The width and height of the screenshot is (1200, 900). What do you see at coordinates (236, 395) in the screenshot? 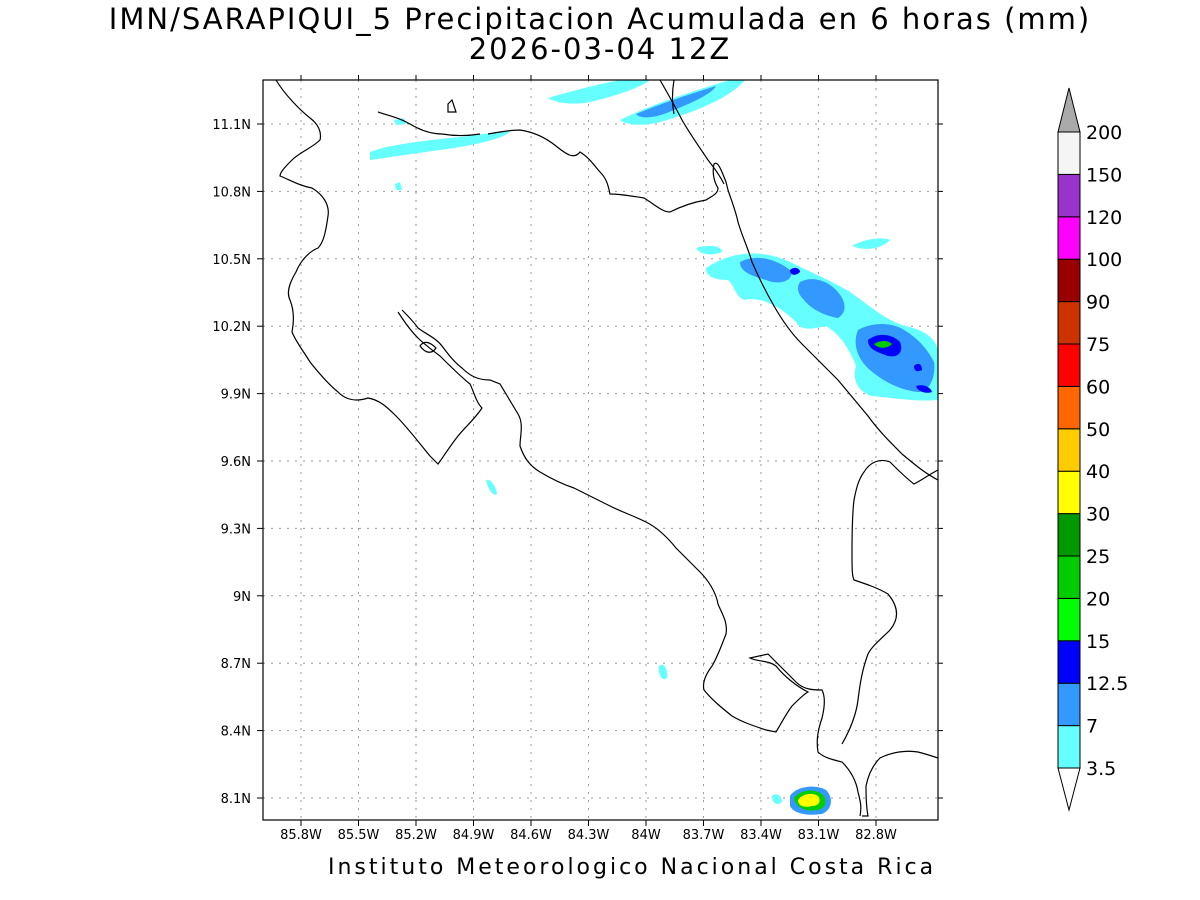
I see `lat-tick-label: 9.9N` at bounding box center [236, 395].